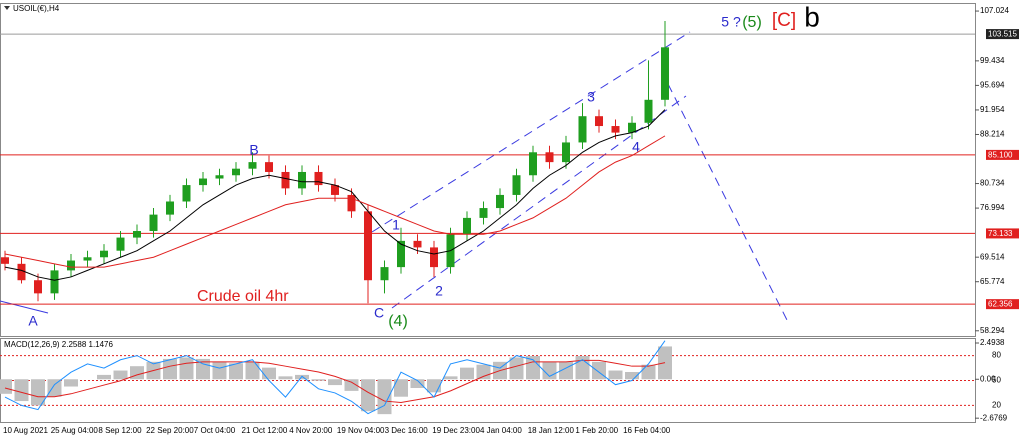 This screenshot has width=1024, height=440. I want to click on y-tick-label: 99.434, so click(992, 60).